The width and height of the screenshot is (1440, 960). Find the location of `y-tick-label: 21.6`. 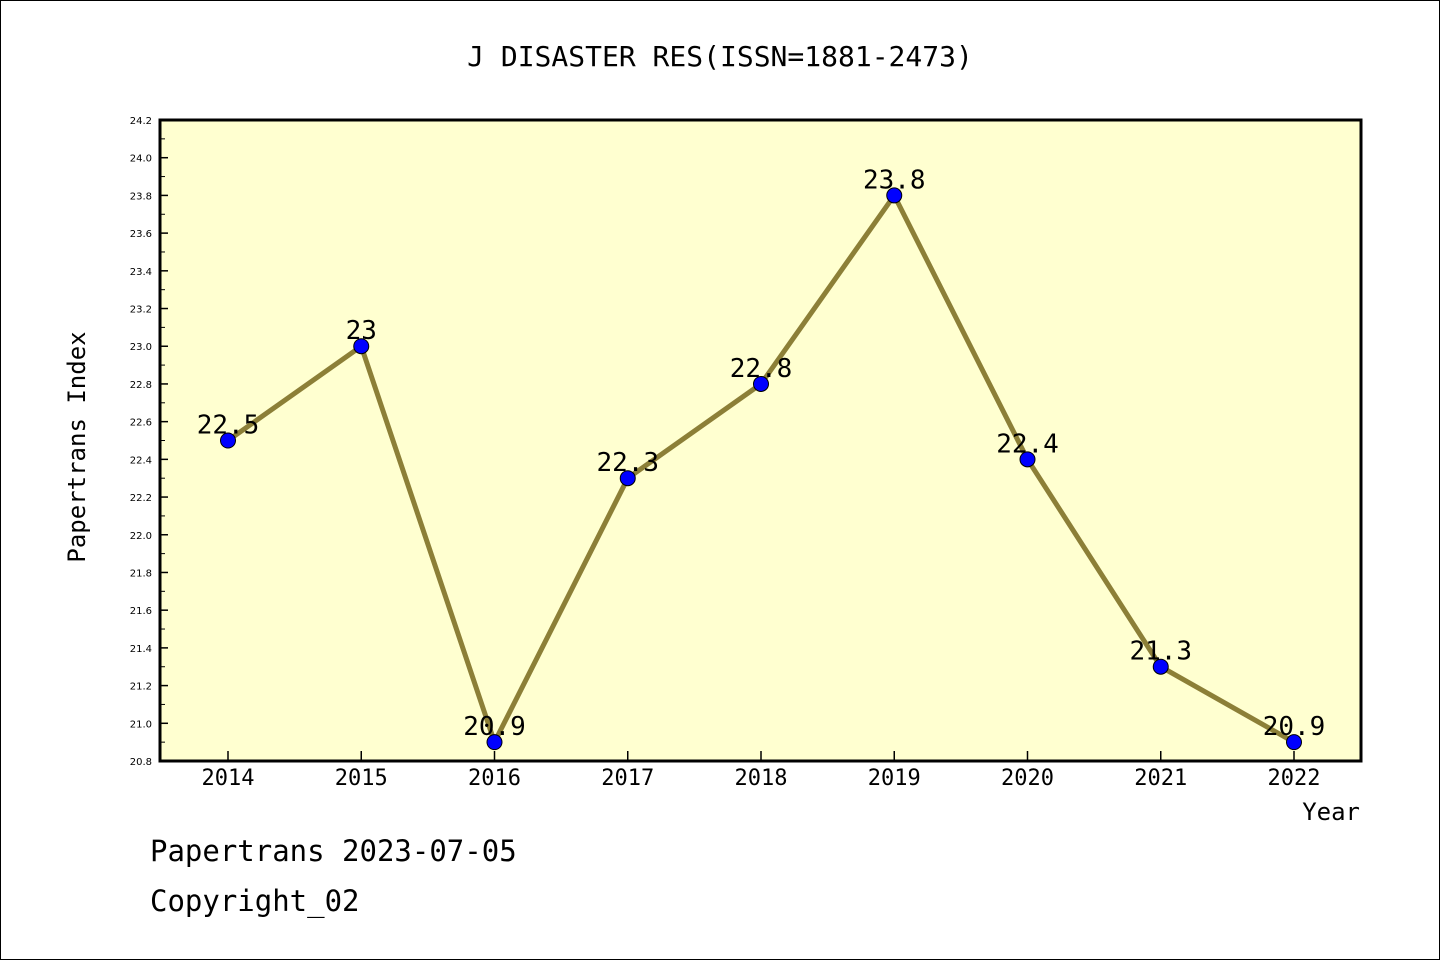

y-tick-label: 21.6 is located at coordinates (141, 611).